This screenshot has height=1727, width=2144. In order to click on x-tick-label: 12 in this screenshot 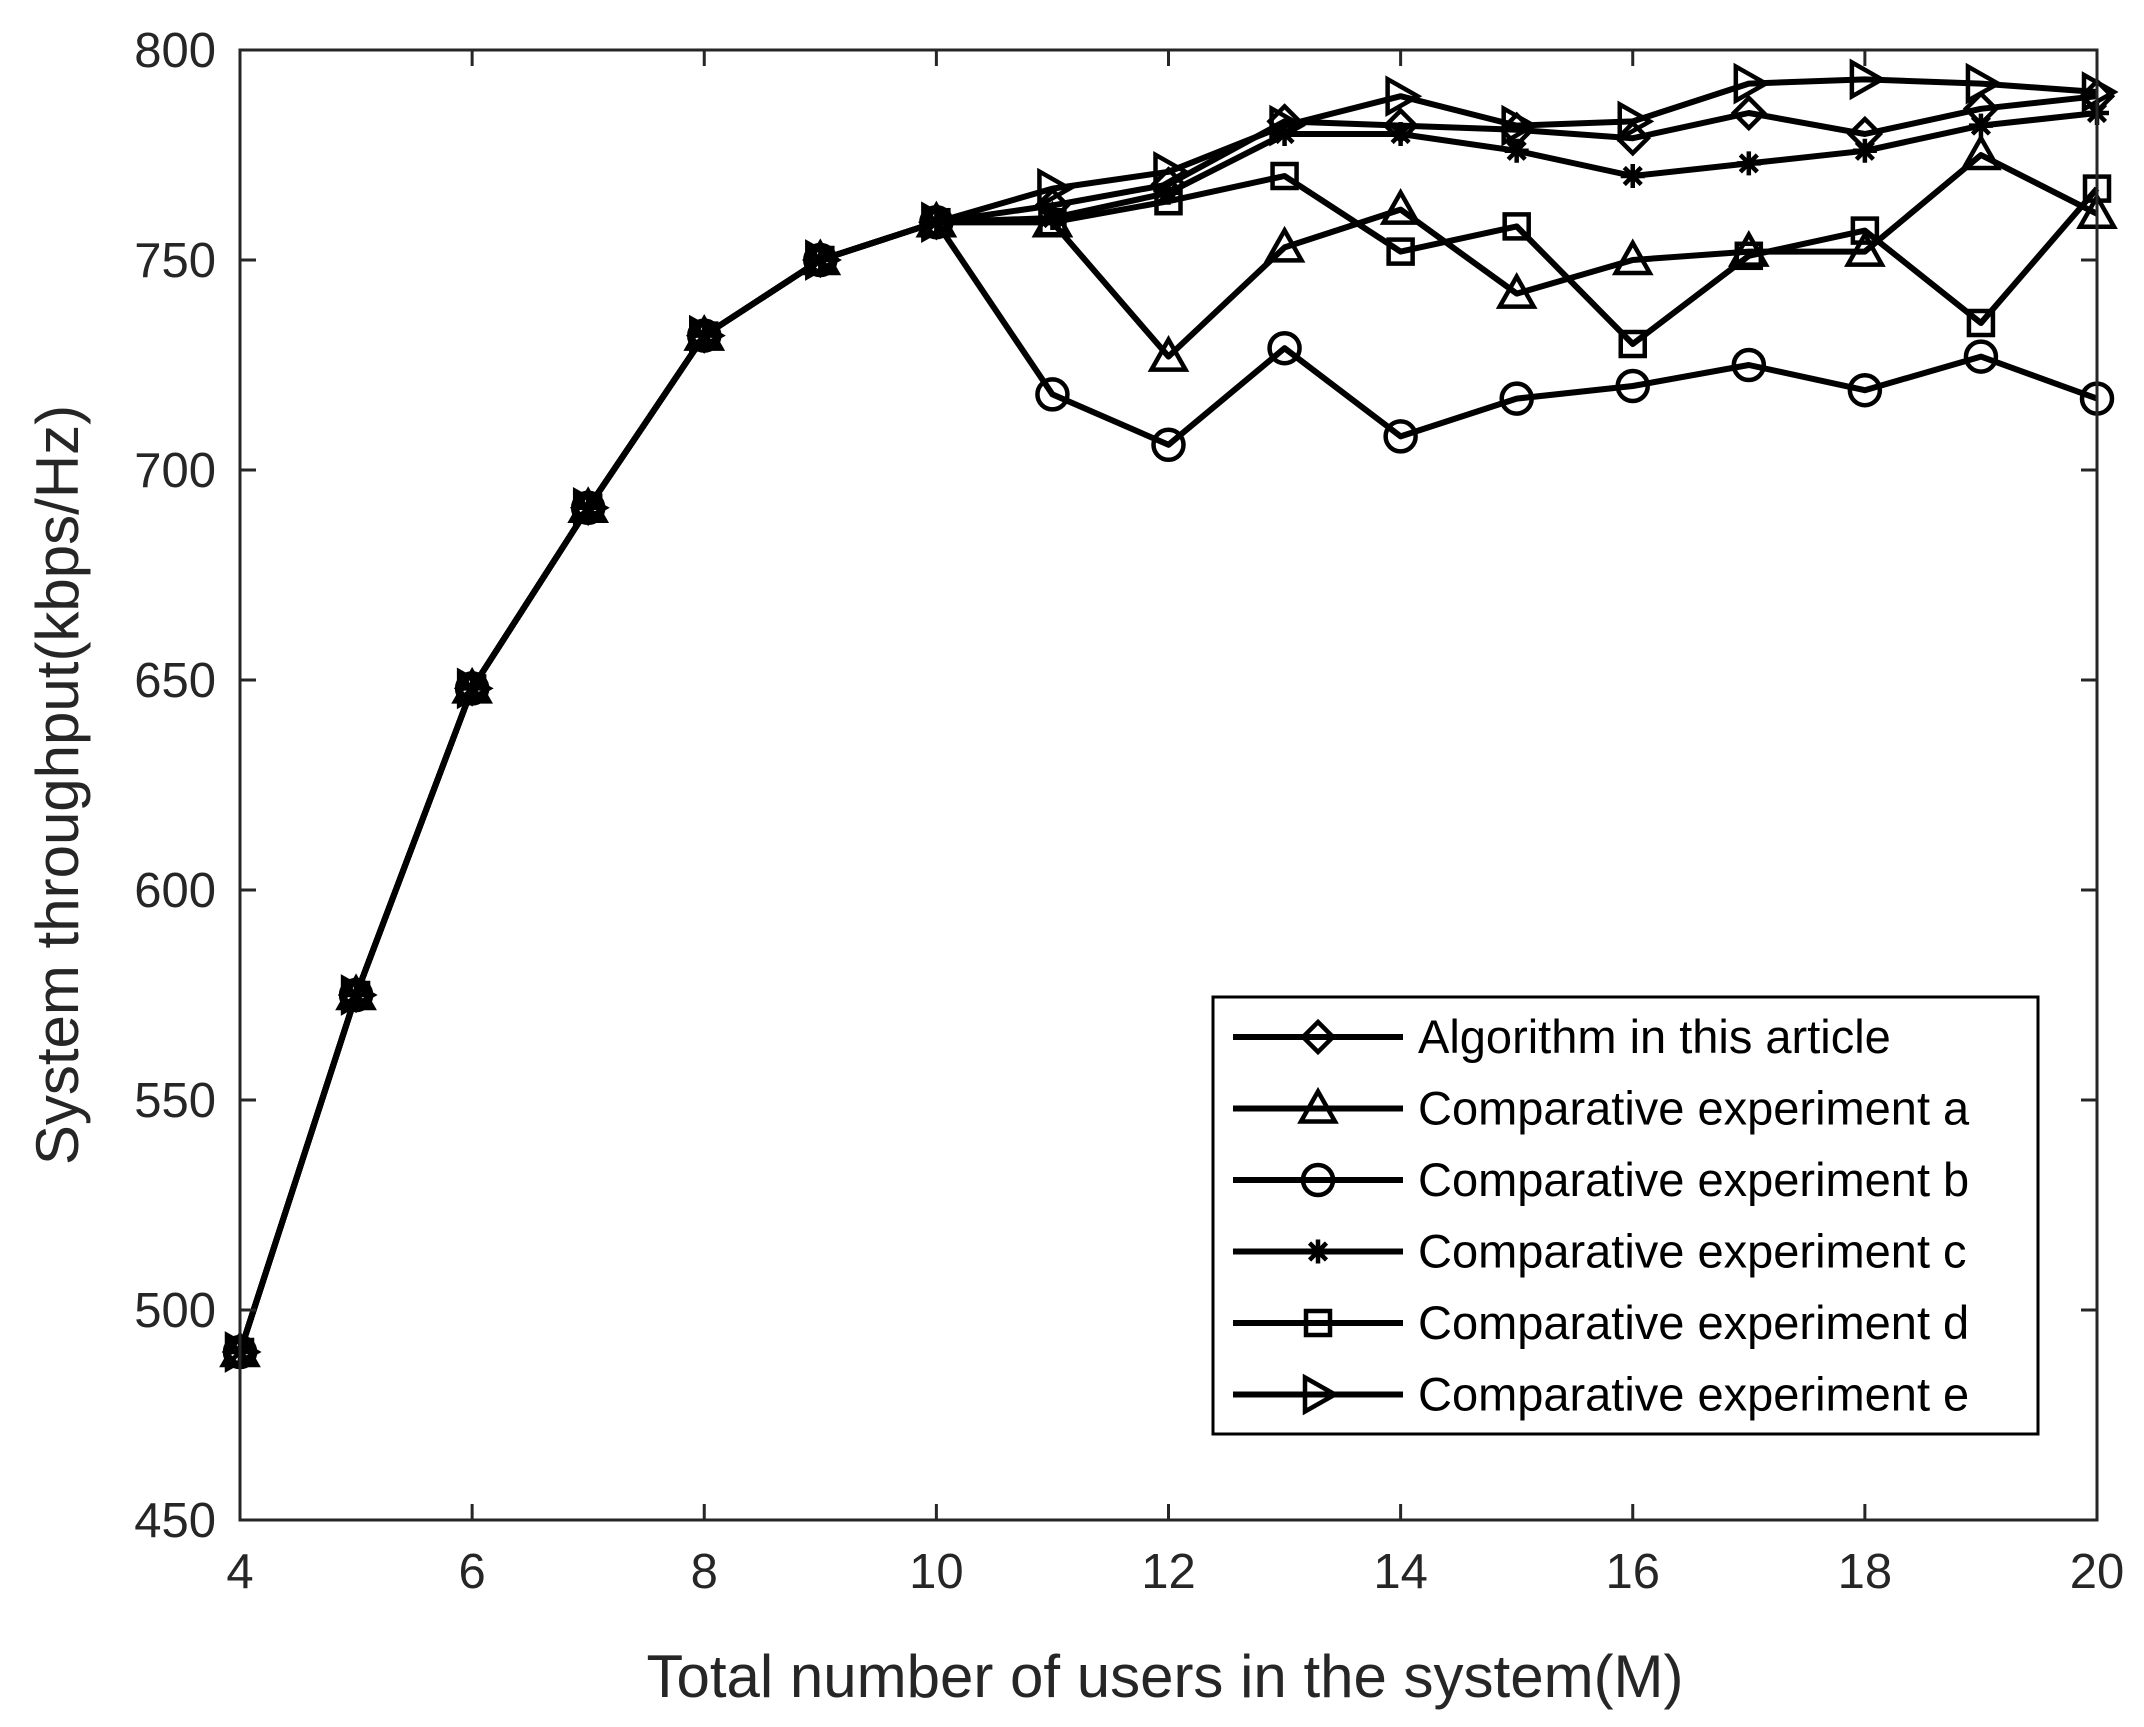, I will do `click(1168, 1572)`.